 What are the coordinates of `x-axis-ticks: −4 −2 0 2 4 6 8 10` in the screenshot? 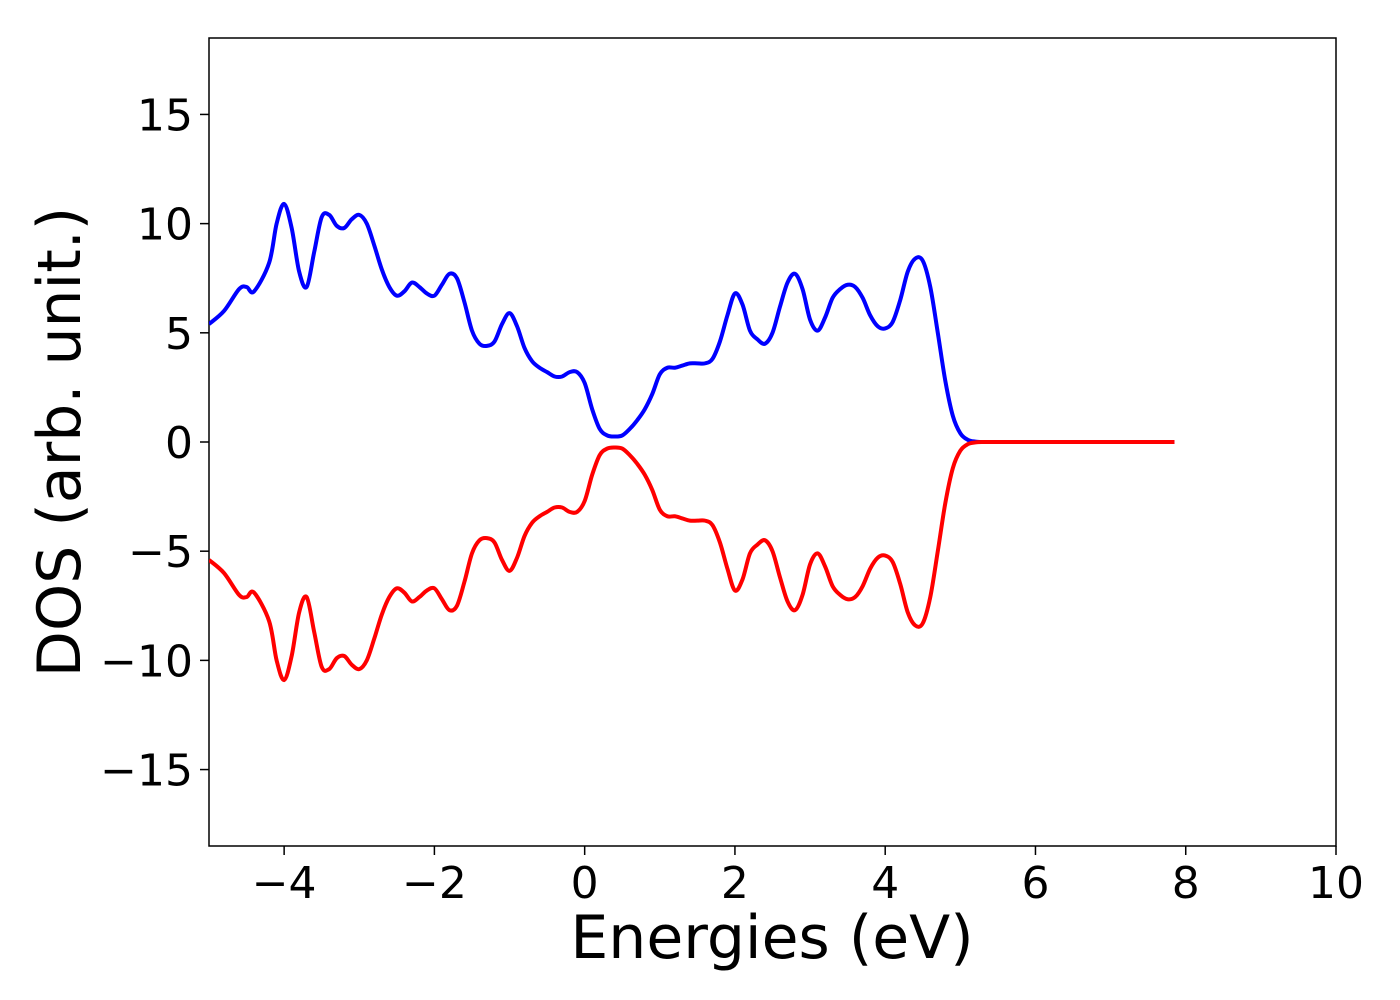 It's located at (808, 877).